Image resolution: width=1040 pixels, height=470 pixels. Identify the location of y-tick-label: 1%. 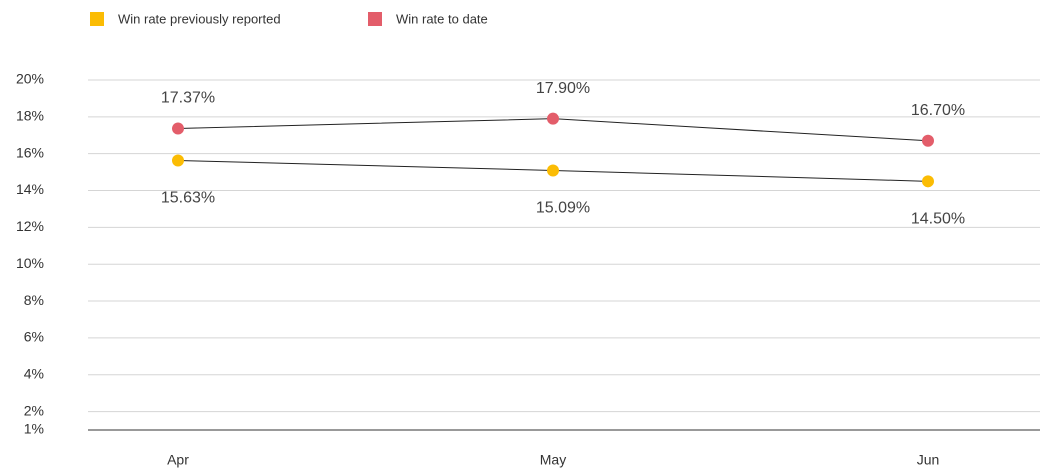
(34, 429).